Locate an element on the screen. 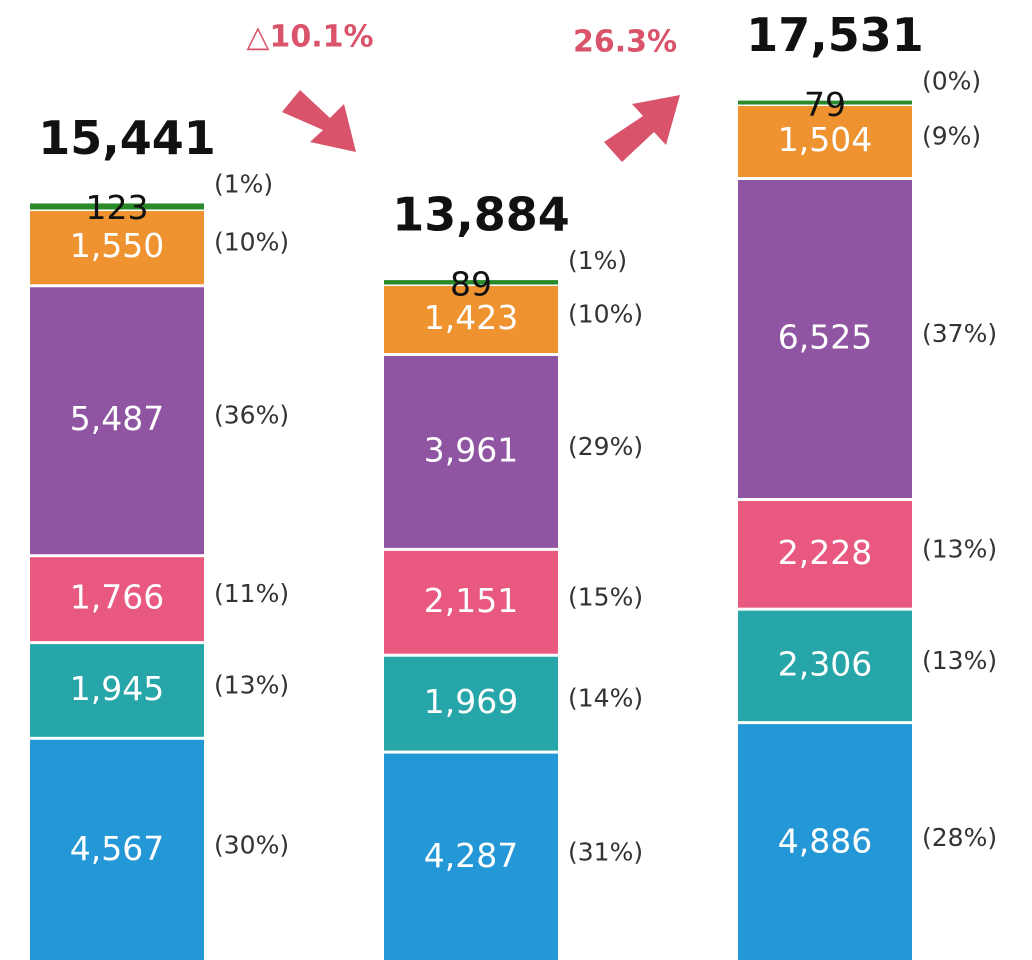  percent-label: (30%) is located at coordinates (251, 845).